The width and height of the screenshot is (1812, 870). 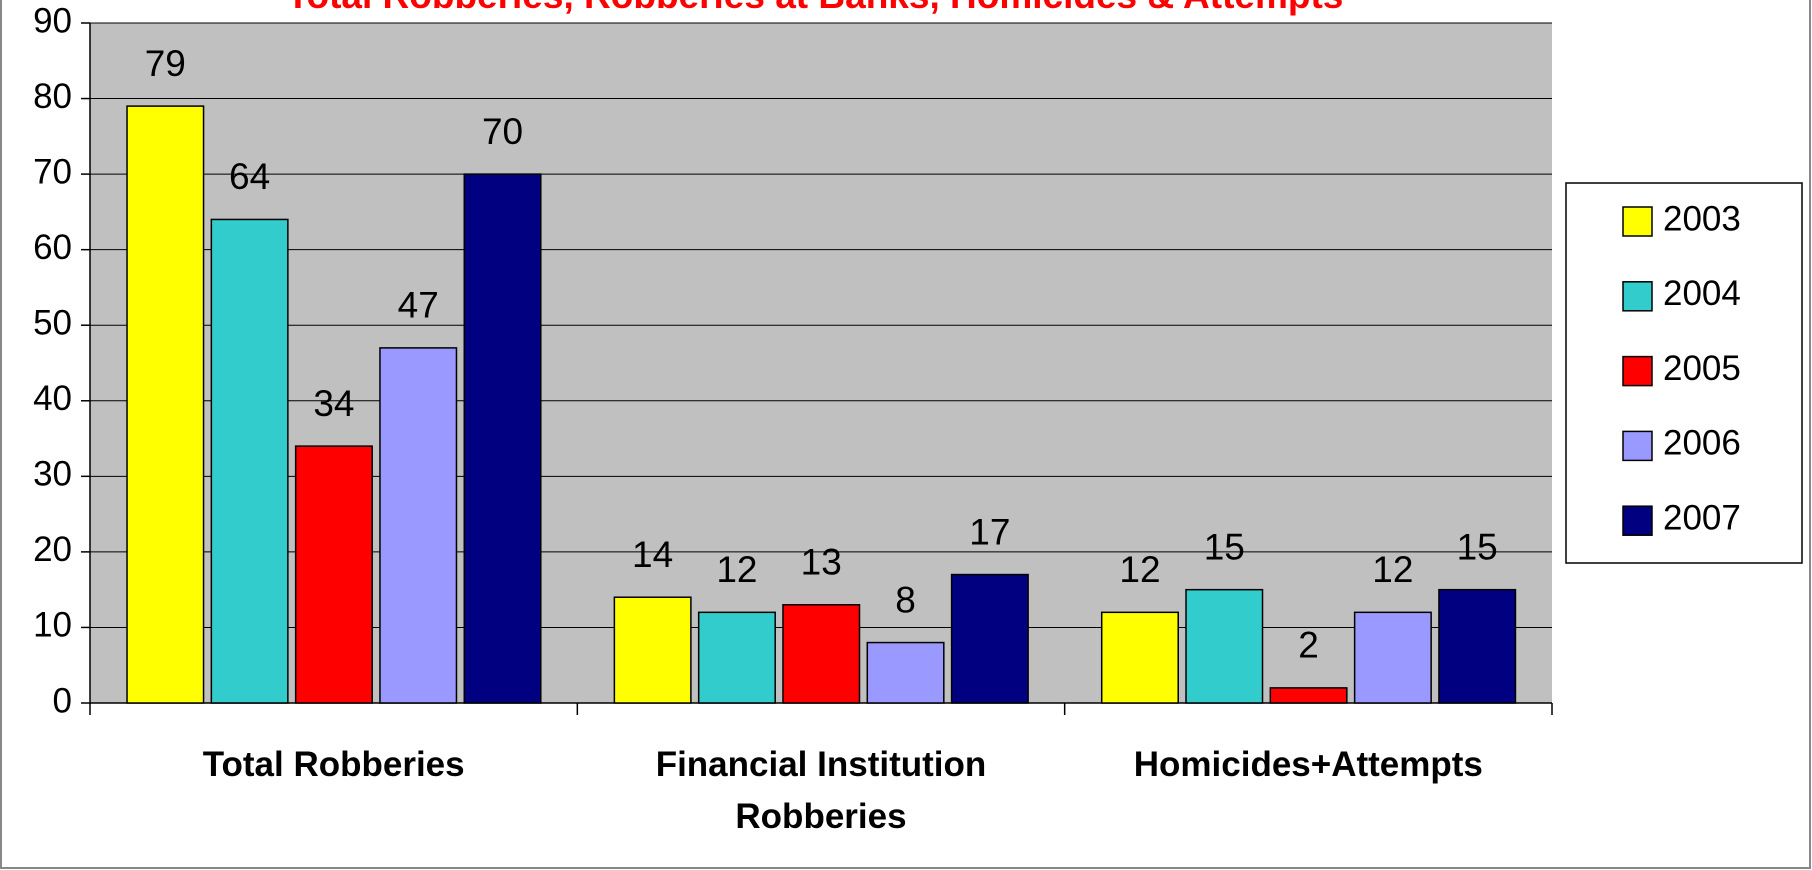 I want to click on data-label: 70, so click(x=502, y=131).